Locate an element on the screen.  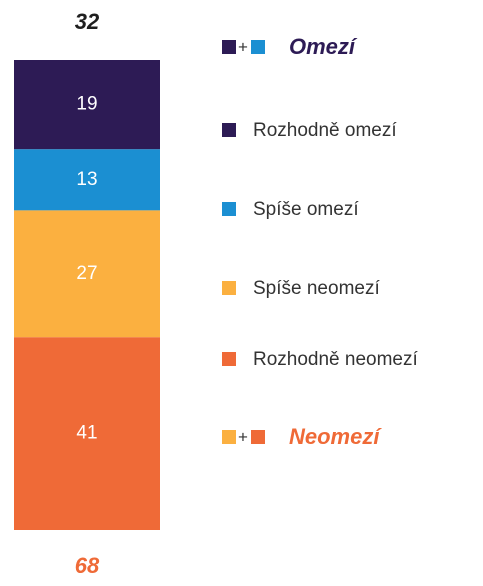
value-label: 27 is located at coordinates (86, 273).